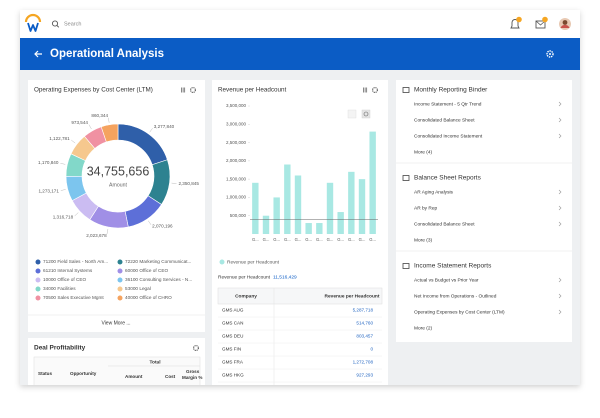  Describe the element at coordinates (162, 226) in the screenshot. I see `data-label: 2,070,196` at that location.